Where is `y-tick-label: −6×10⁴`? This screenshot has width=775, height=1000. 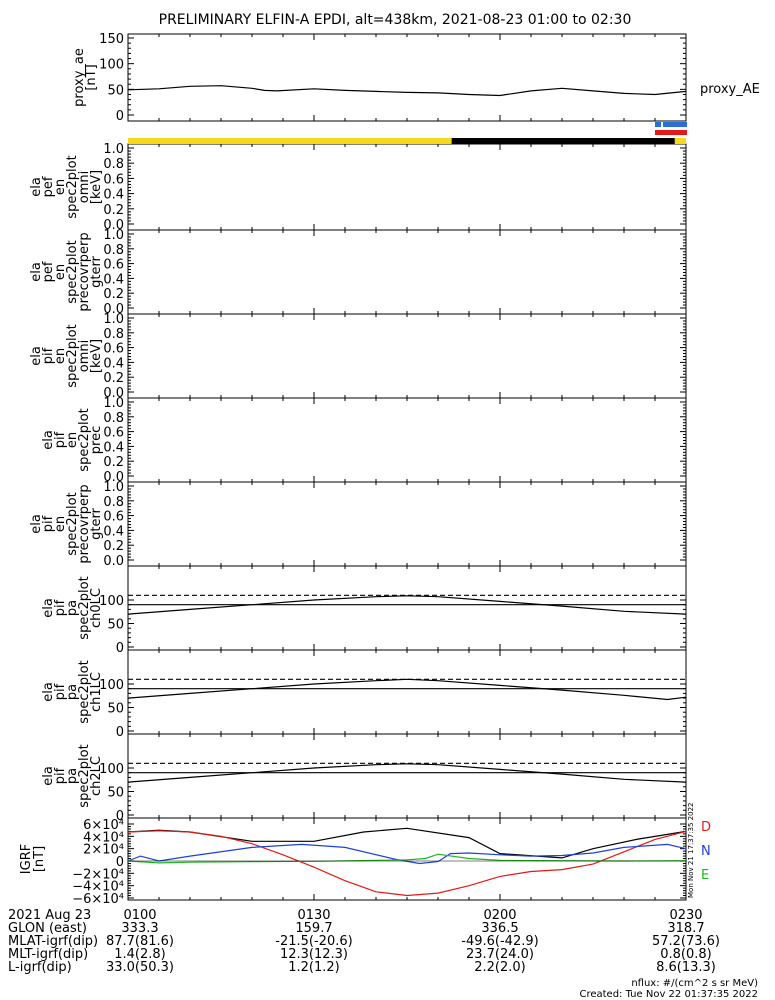 y-tick-label: −6×10⁴ is located at coordinates (98, 899).